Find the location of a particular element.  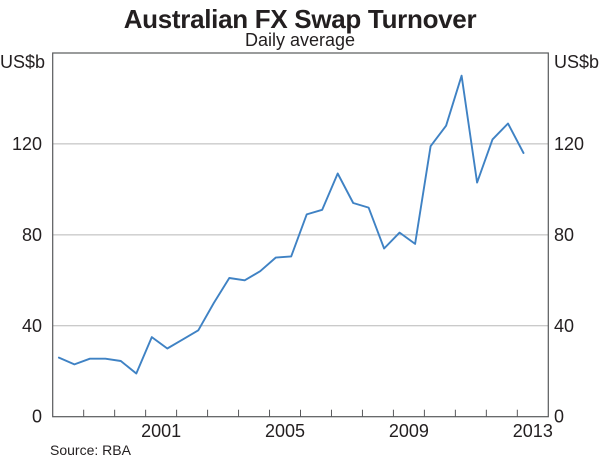

source-note: Source: RBA is located at coordinates (90, 450).